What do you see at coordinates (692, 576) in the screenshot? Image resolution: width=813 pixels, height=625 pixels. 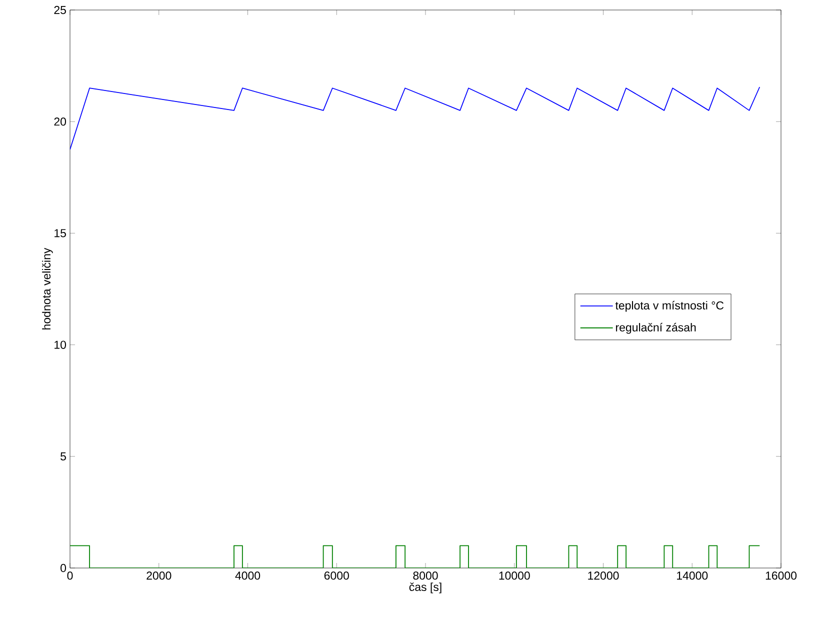 I see `x-tick-label: 14000` at bounding box center [692, 576].